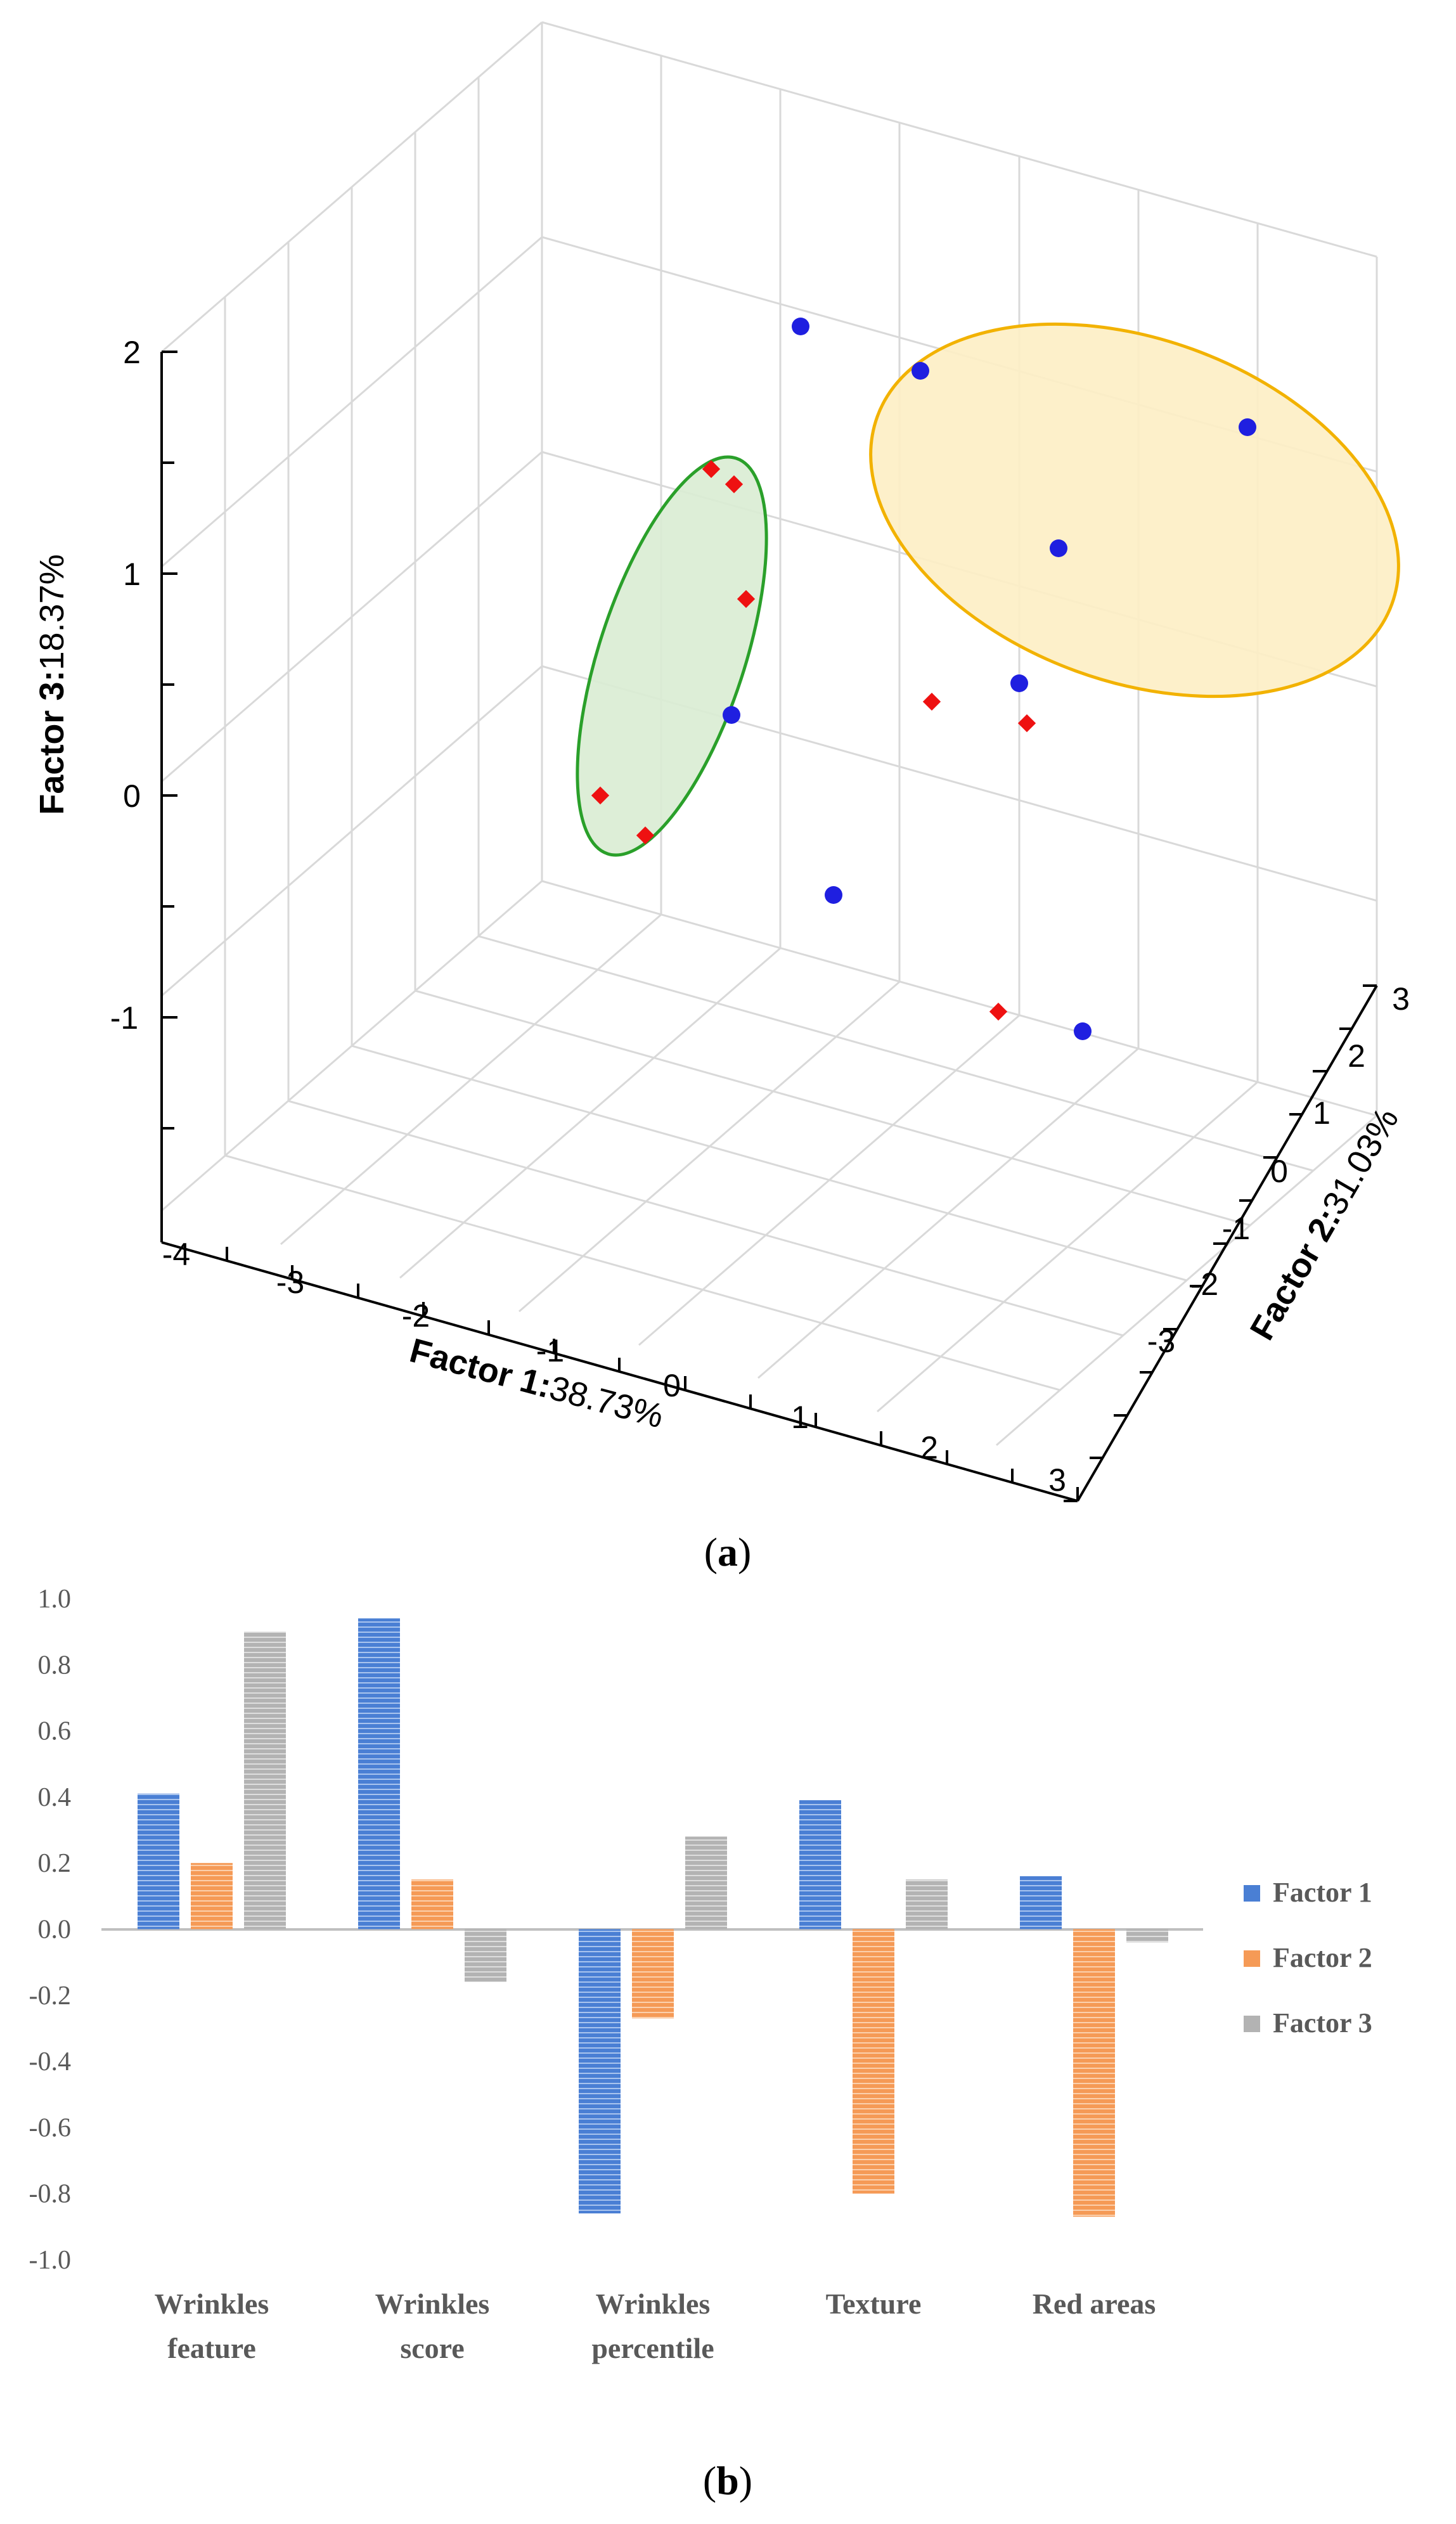 This screenshot has height=2524, width=1456. Describe the element at coordinates (1356, 1056) in the screenshot. I see `y-tick-label: 2` at that location.